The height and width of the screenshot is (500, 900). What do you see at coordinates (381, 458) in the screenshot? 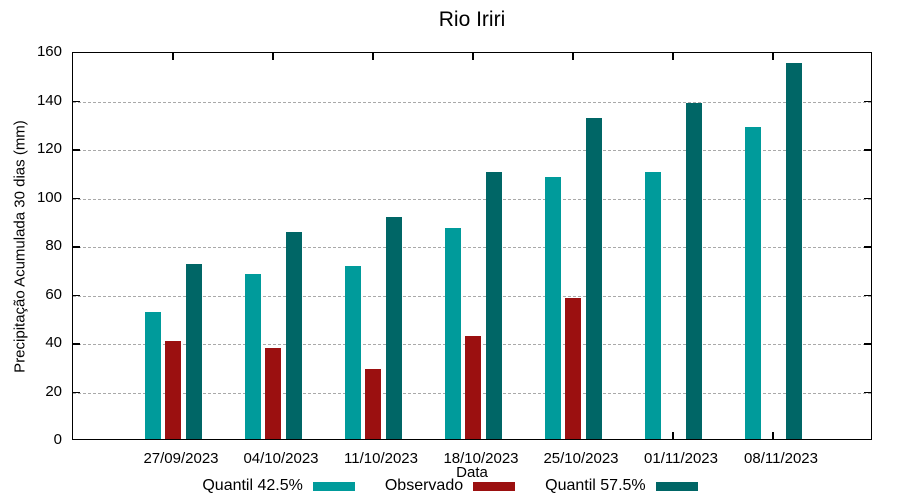
I see `x-tick-label-11-10-2023: 11/10/2023` at bounding box center [381, 458].